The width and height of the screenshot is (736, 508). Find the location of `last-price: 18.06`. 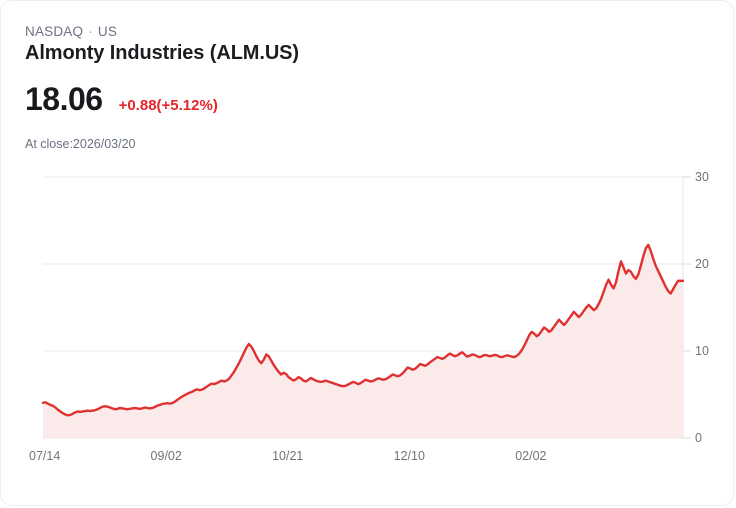

last-price: 18.06 is located at coordinates (64, 99).